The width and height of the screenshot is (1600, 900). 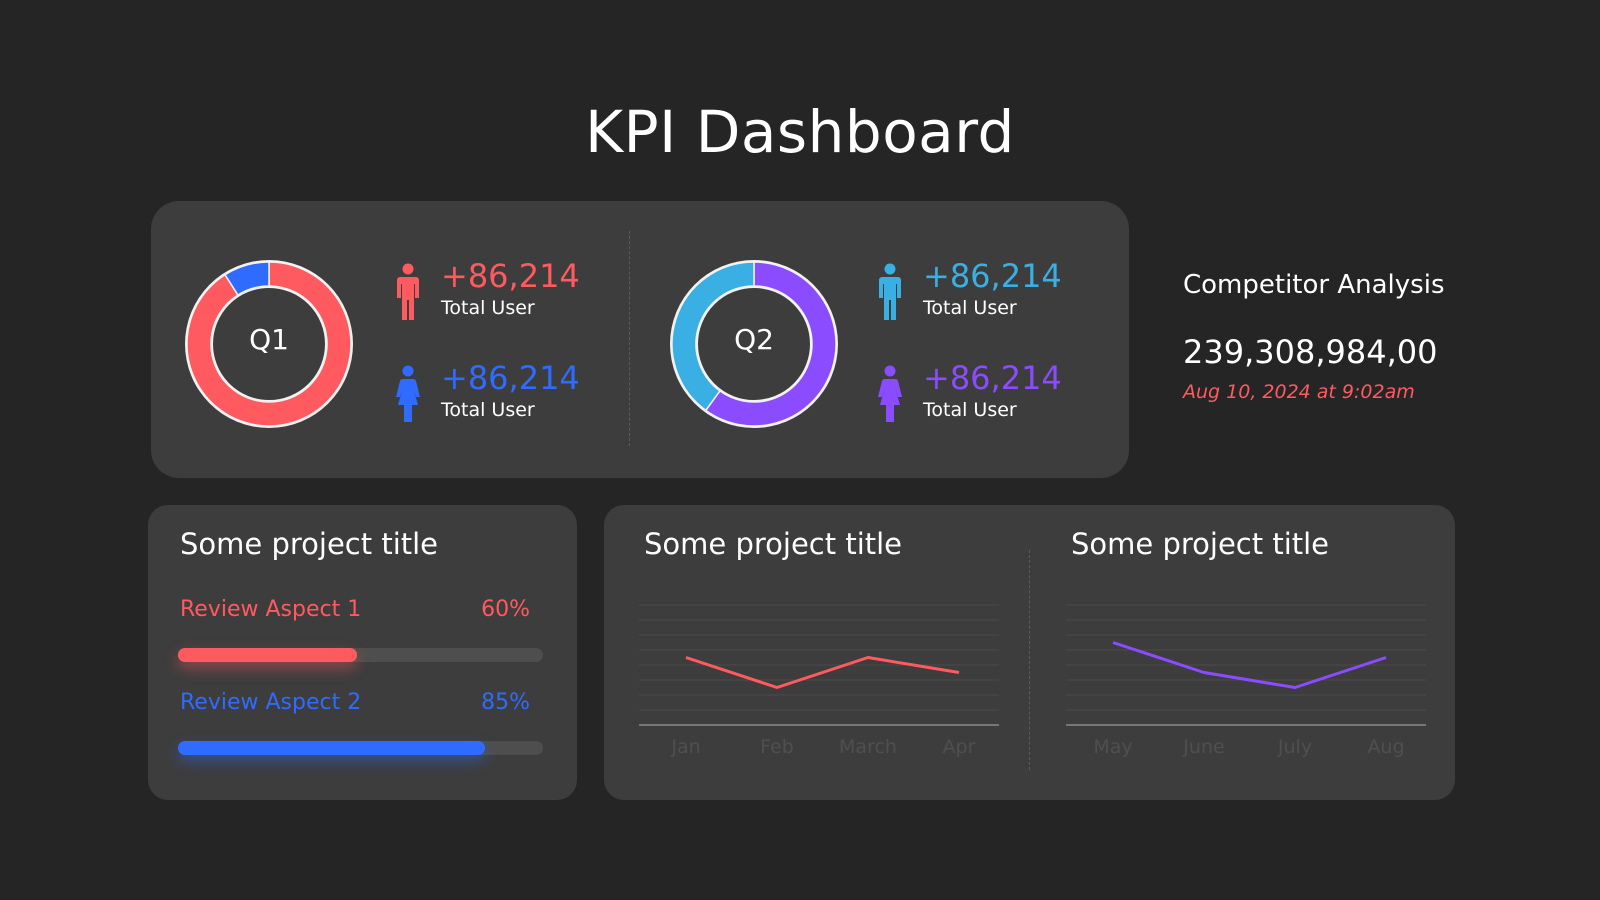 I want to click on line-chart-2: May June July Aug, so click(x=1246, y=681).